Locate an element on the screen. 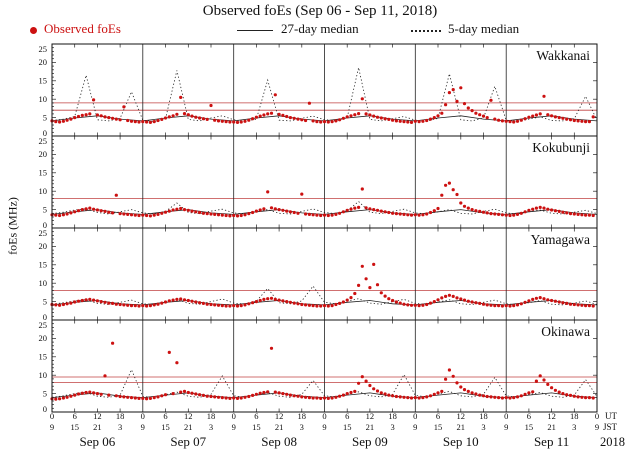  svg-text: Sep 10 is located at coordinates (461, 441).